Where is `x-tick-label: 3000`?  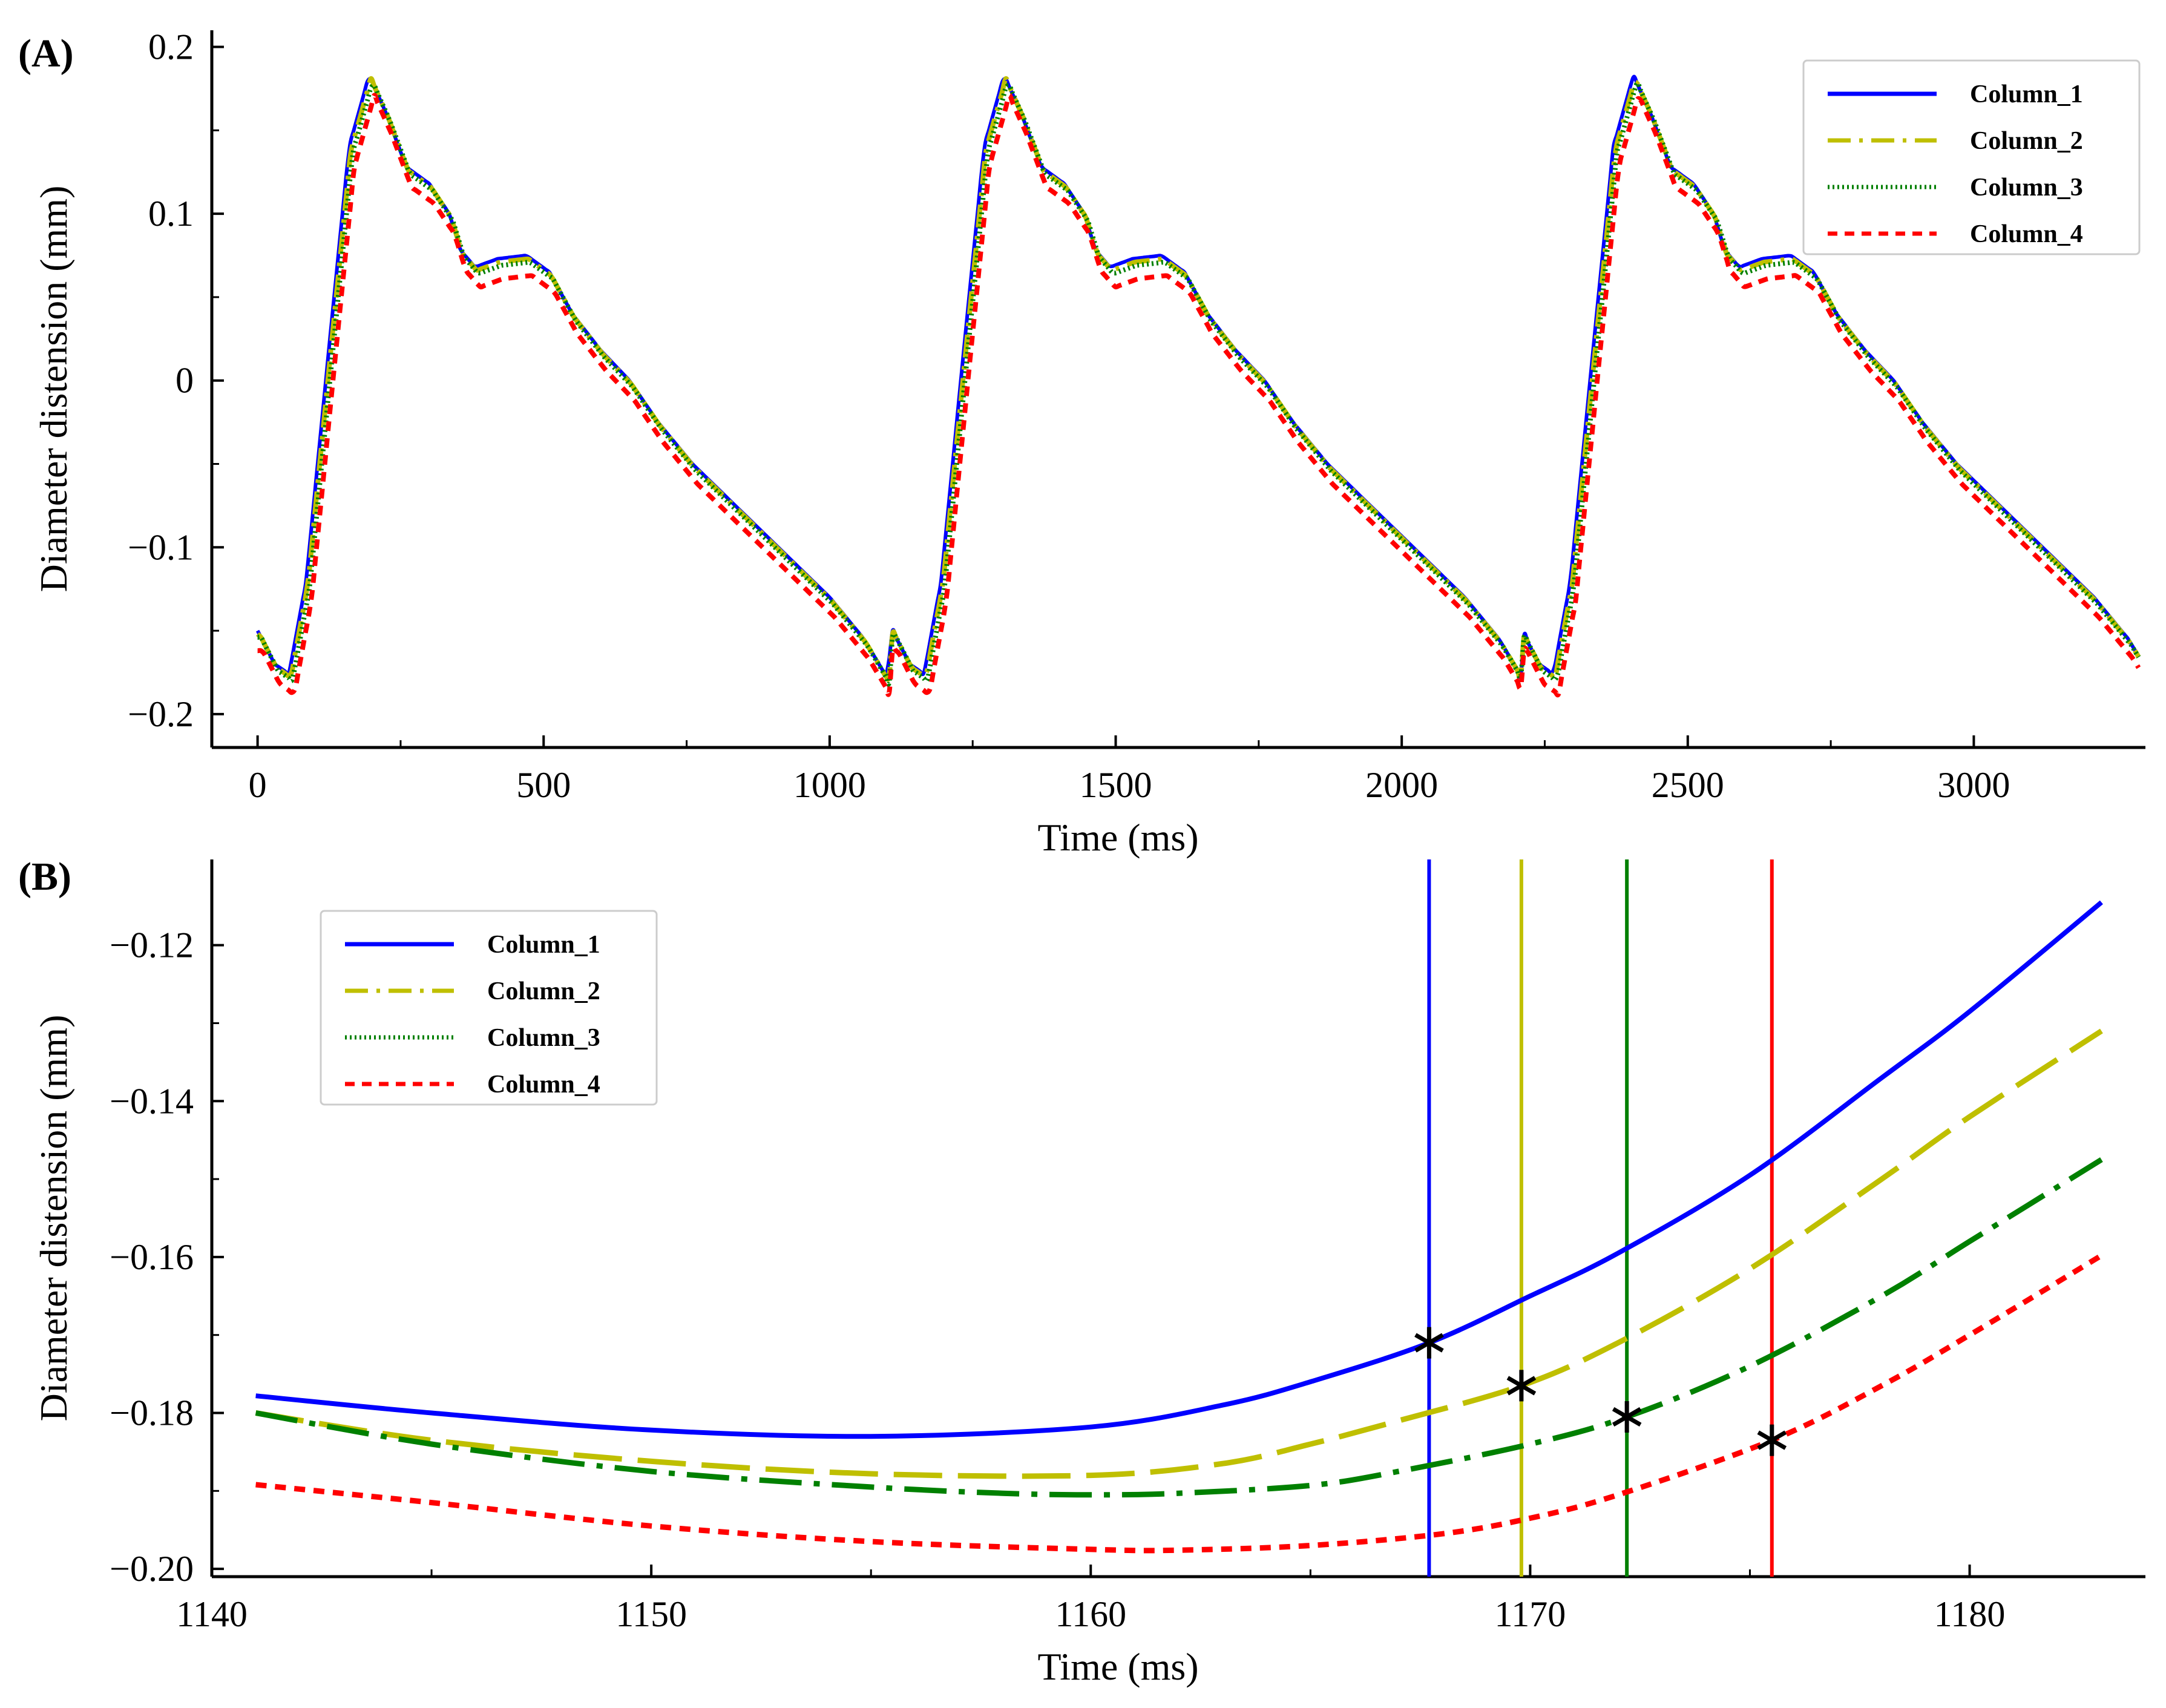
x-tick-label: 3000 is located at coordinates (1973, 785).